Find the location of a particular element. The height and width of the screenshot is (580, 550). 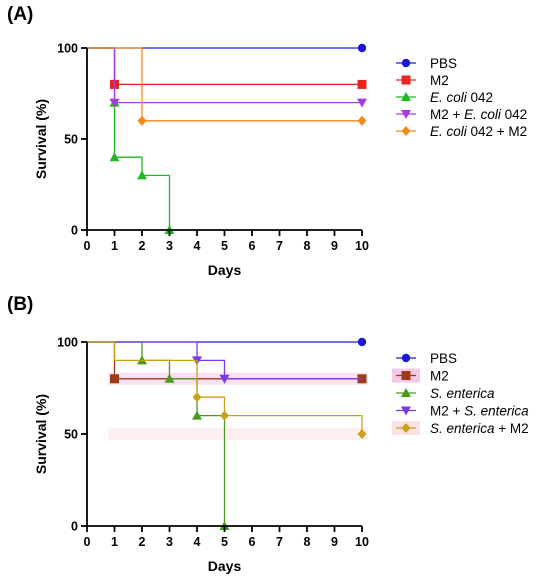

legend-label: M2 is located at coordinates (439, 80).